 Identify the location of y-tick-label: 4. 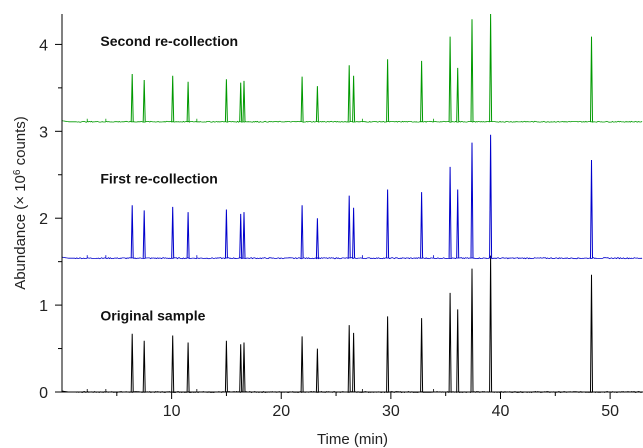
(43, 45).